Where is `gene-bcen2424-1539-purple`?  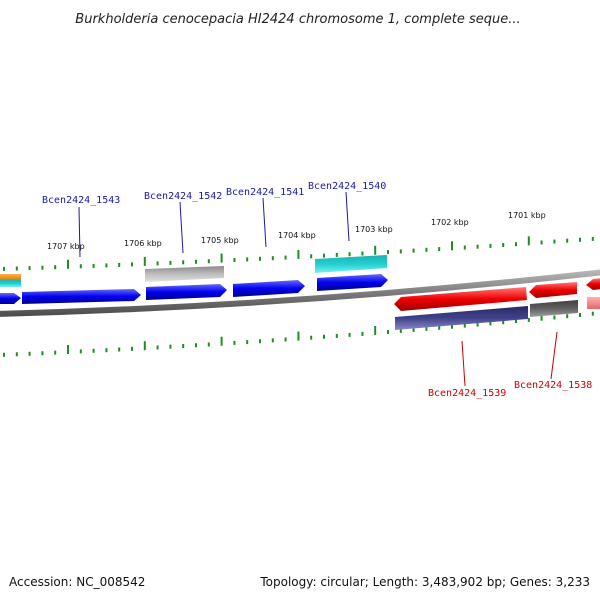 gene-bcen2424-1539-purple is located at coordinates (461, 318).